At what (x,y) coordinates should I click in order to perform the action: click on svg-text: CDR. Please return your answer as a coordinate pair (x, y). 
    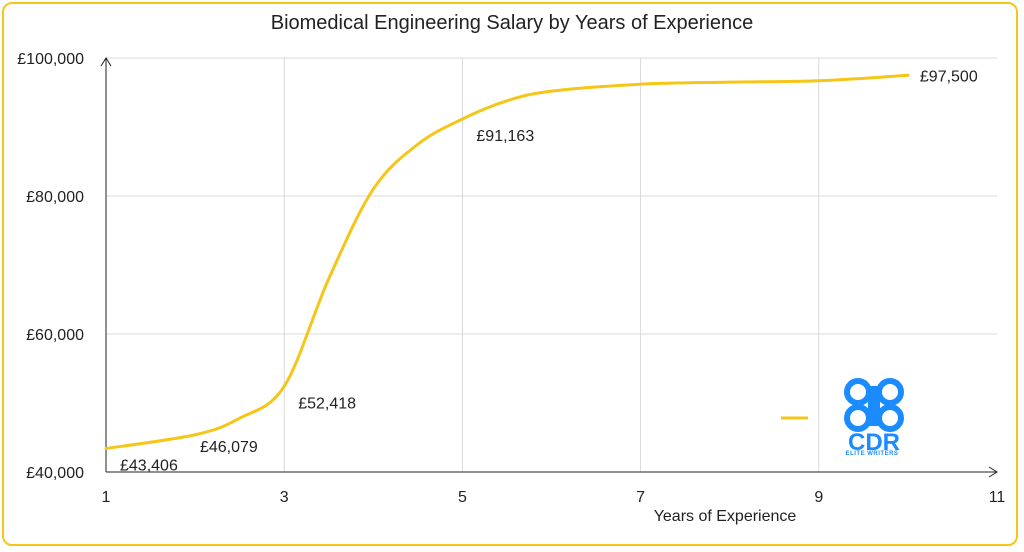
    Looking at the image, I should click on (874, 442).